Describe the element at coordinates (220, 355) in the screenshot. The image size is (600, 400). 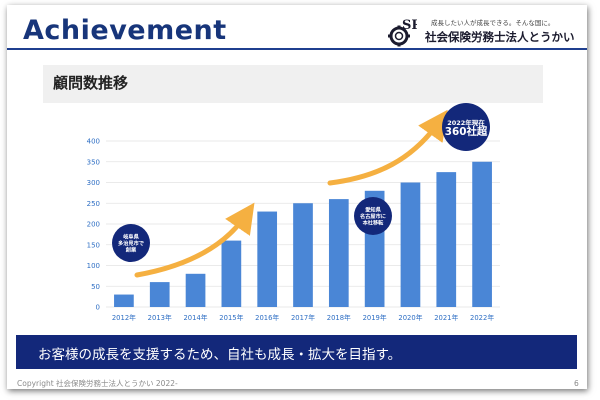
I see `banner-text: お客様の成長を支援するため、自社も成長・拡大を目指す。` at that location.